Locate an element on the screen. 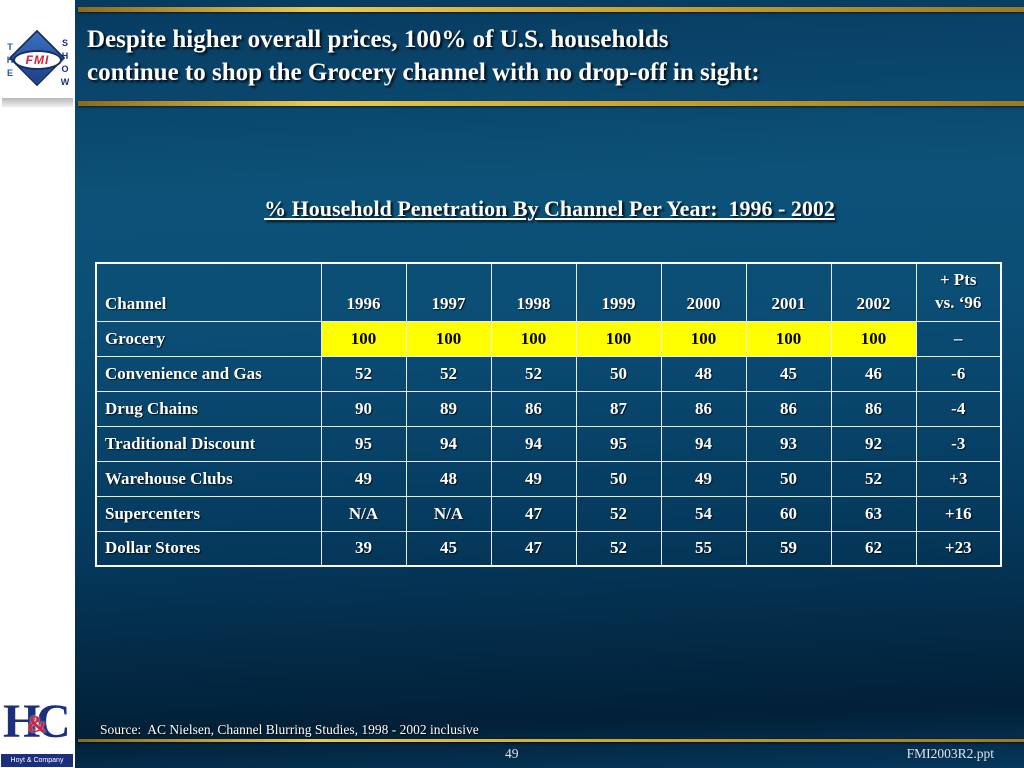 This screenshot has height=768, width=1024. table-row: Dollar Stores 39 45 47 52 55 59 62 +23 is located at coordinates (548, 548).